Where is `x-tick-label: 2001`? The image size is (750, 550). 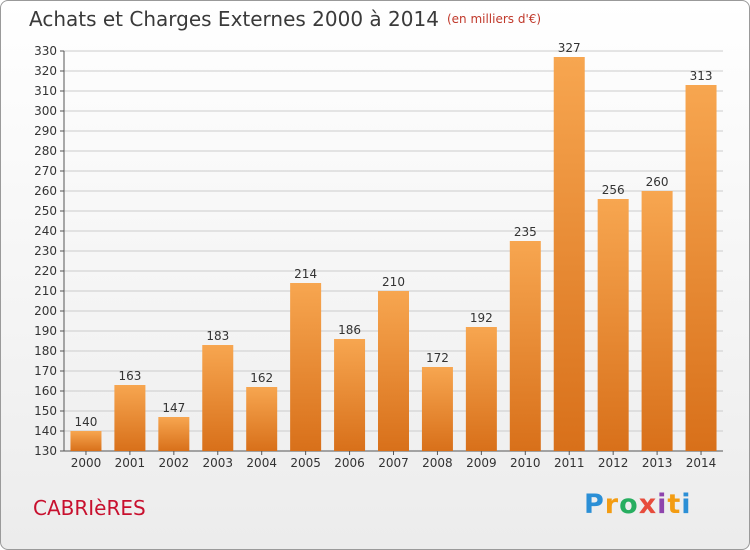 x-tick-label: 2001 is located at coordinates (130, 463).